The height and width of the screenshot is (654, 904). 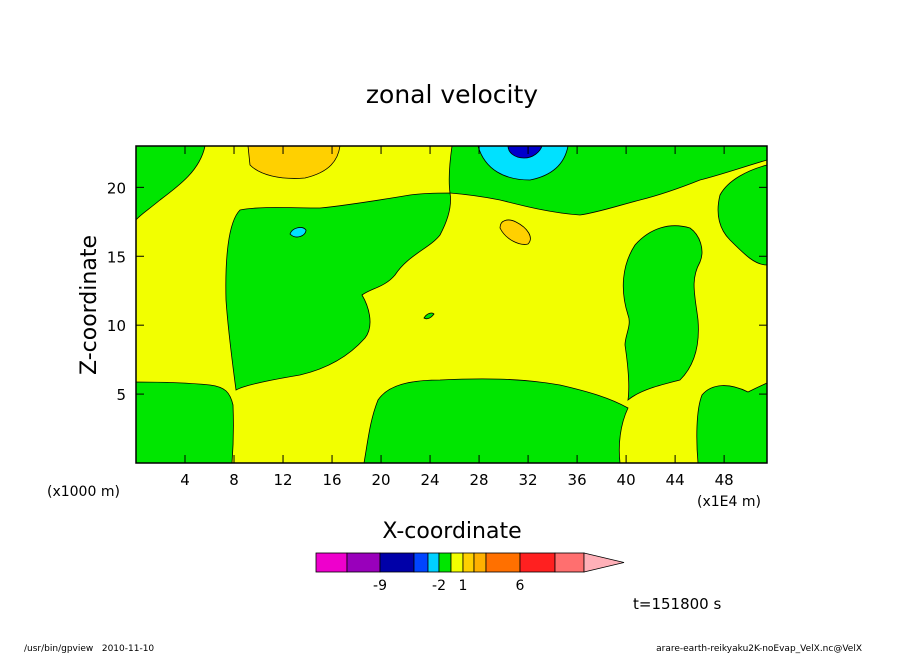 I want to click on region-green-bottom-right, so click(x=731, y=422).